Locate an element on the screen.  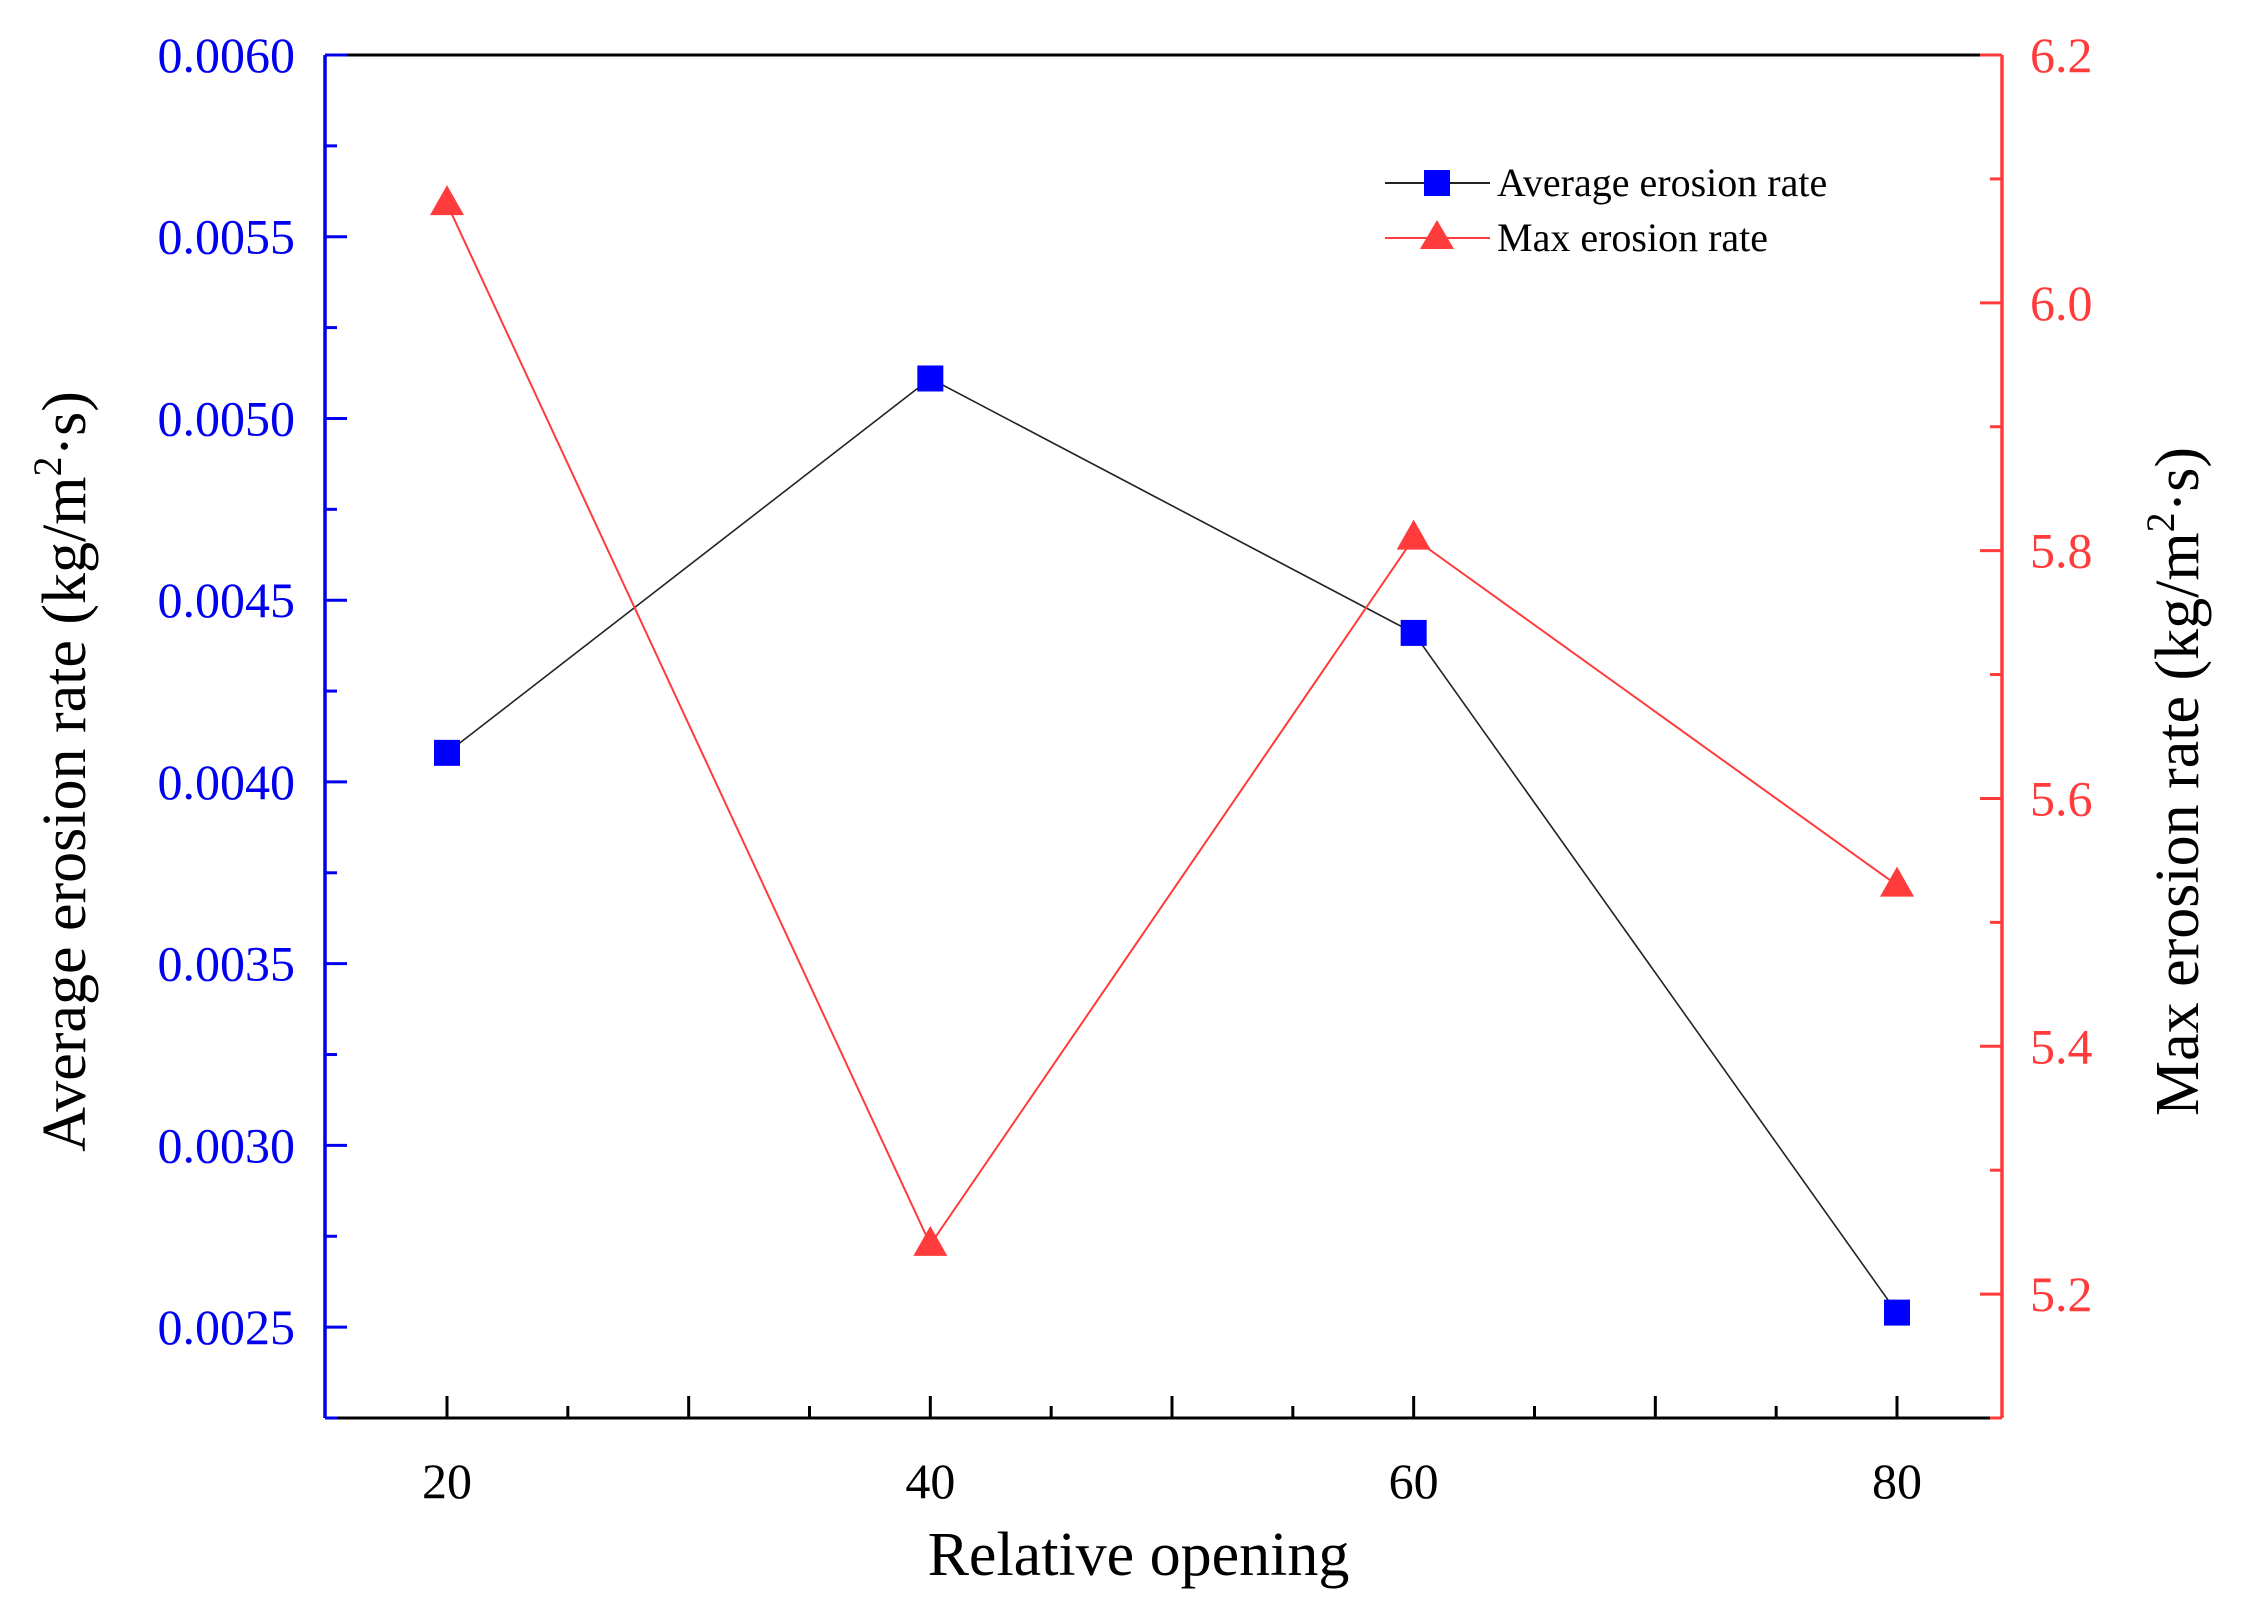
x-tick-label: 80 is located at coordinates (1897, 1481).